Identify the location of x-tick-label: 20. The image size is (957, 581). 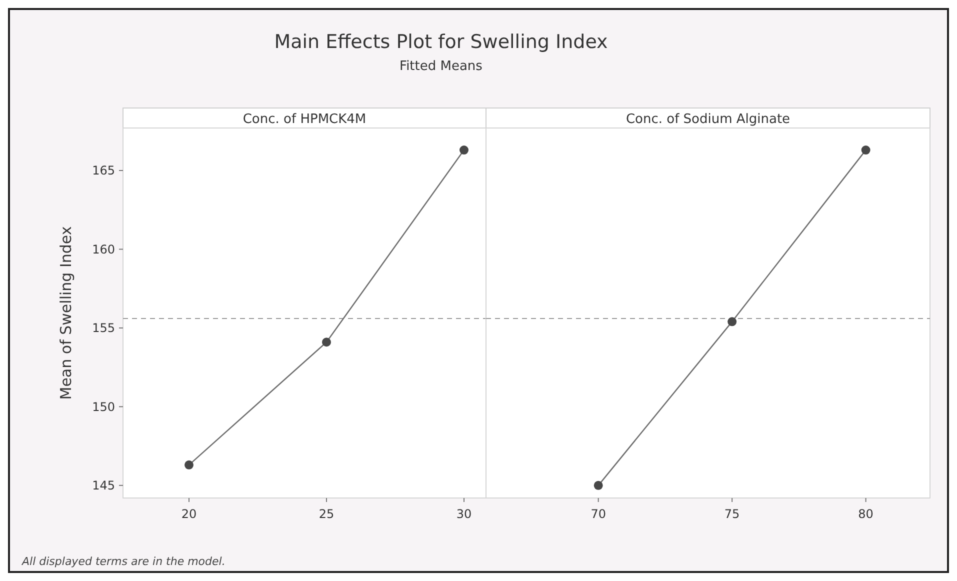
(189, 514).